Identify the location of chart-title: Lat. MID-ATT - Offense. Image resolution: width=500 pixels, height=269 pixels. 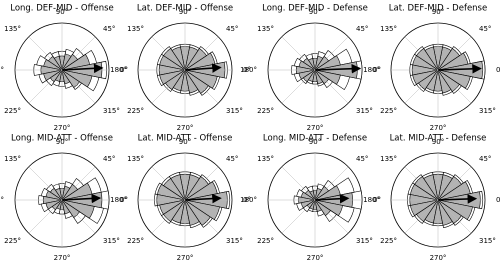
(185, 139).